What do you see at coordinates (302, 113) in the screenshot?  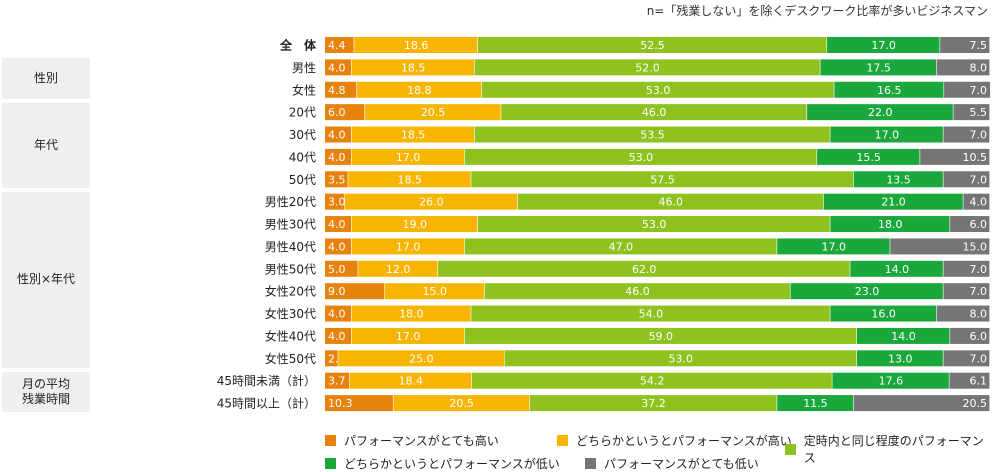 I see `category-label: 20代` at bounding box center [302, 113].